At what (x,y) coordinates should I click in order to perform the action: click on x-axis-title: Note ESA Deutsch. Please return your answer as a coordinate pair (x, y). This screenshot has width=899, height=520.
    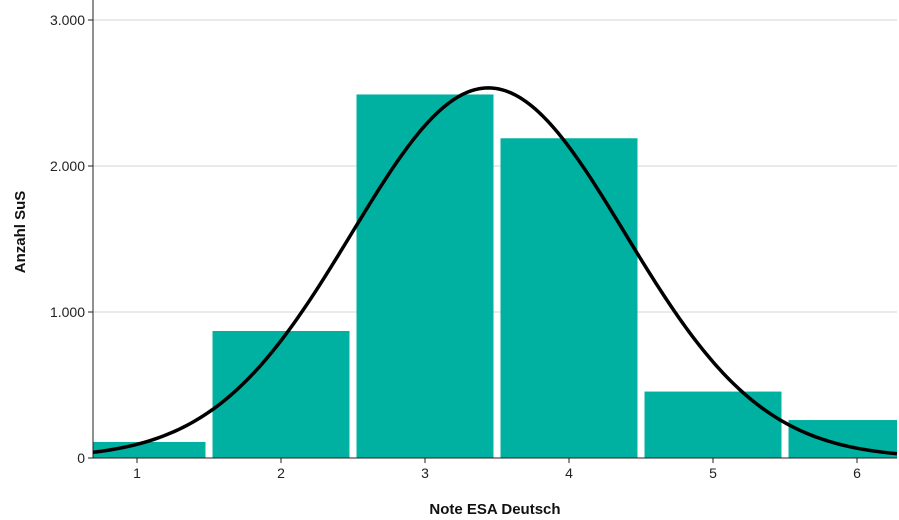
    Looking at the image, I should click on (494, 509).